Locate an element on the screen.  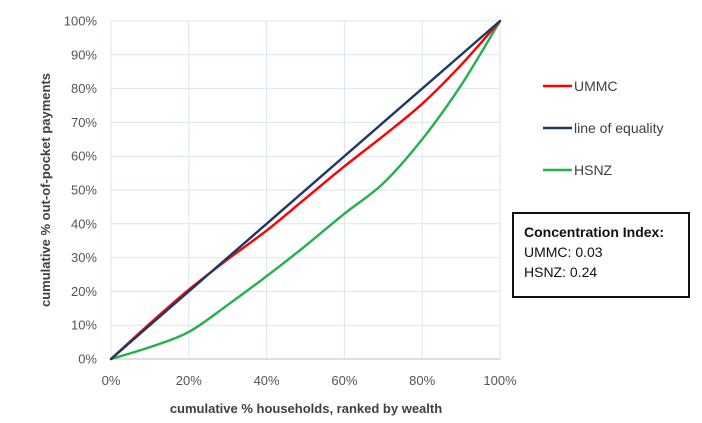
x-tick-label: 80% is located at coordinates (422, 380).